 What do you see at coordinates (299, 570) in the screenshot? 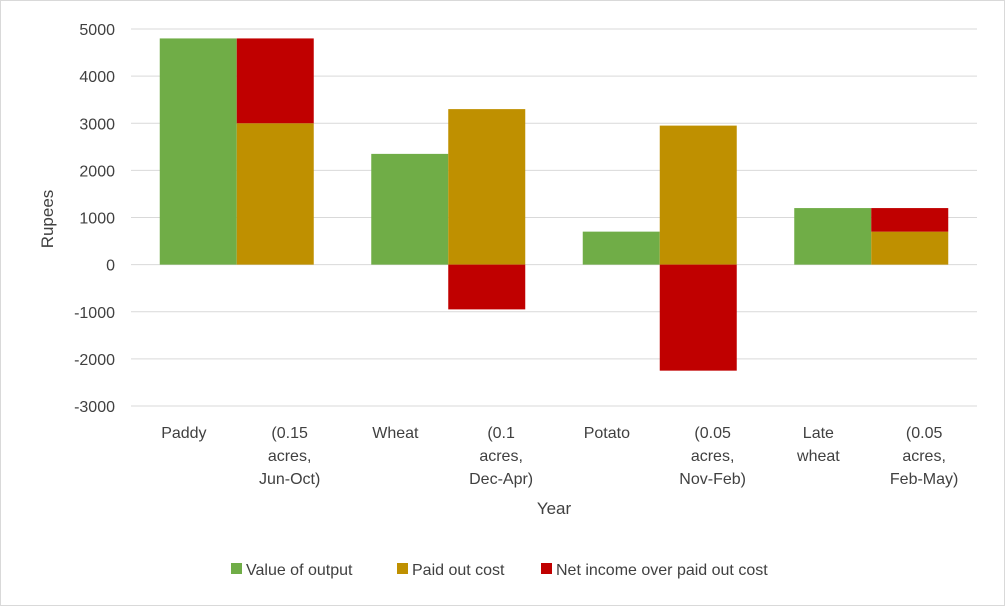
I see `legend-label: Value of output` at bounding box center [299, 570].